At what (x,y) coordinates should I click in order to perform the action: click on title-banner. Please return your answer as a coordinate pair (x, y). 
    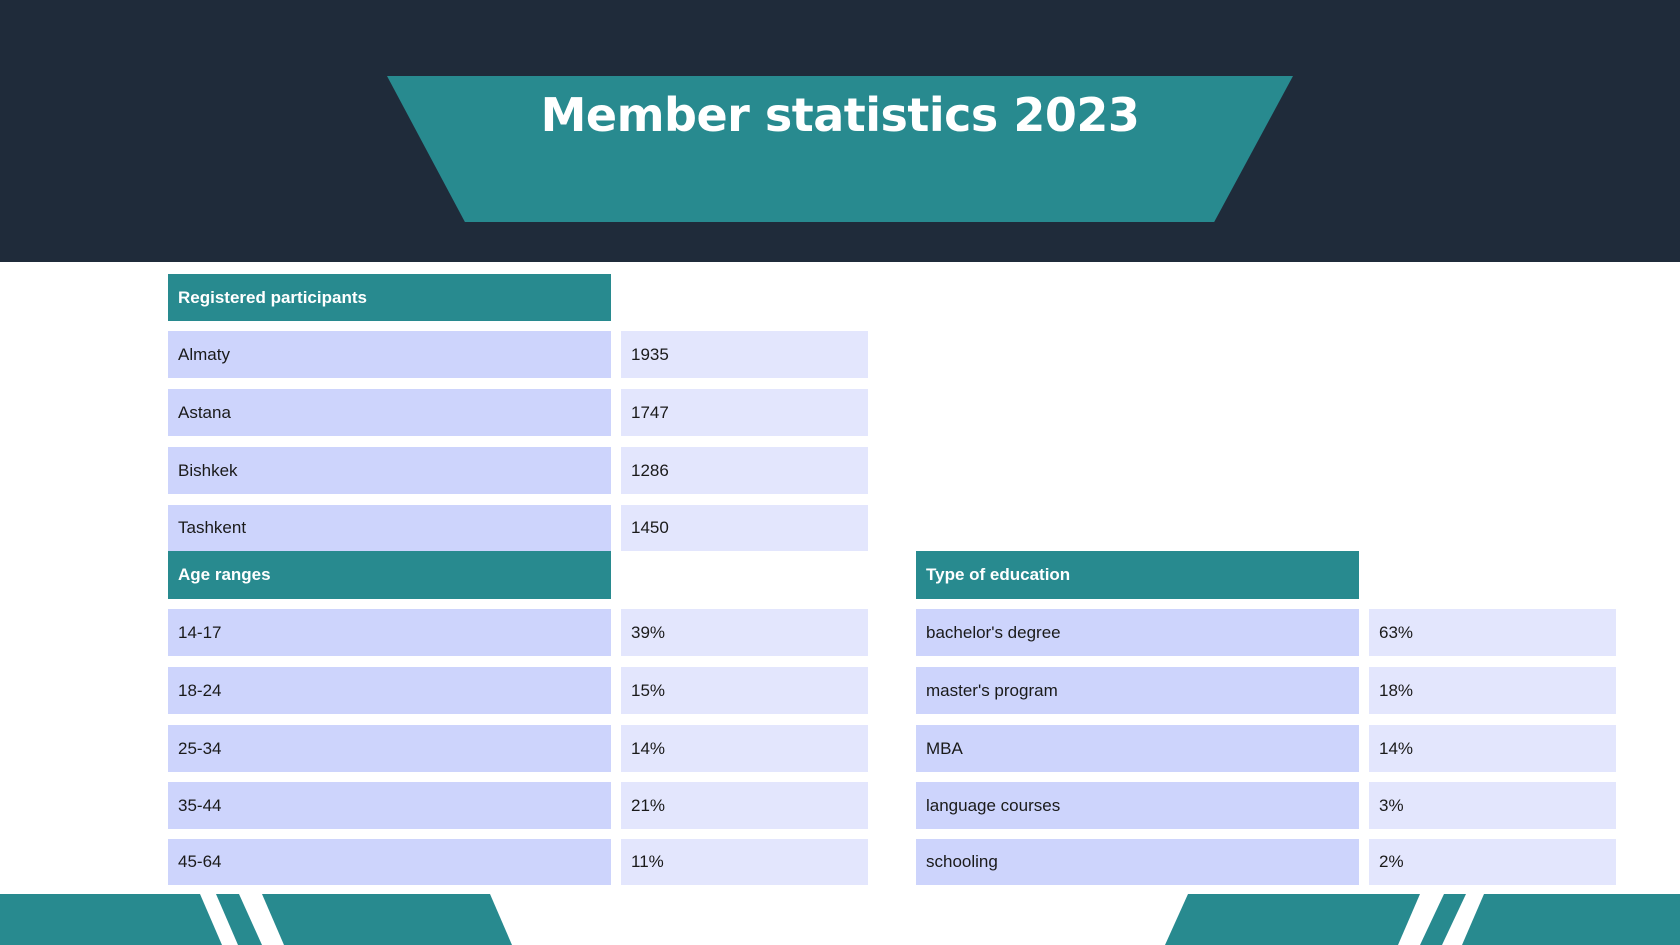
    Looking at the image, I should click on (840, 149).